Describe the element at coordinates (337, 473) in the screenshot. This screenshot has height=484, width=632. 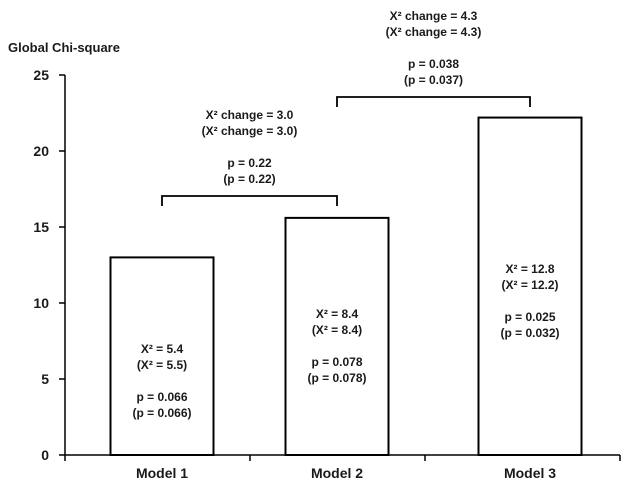
I see `x-tick-label: Model 2` at that location.